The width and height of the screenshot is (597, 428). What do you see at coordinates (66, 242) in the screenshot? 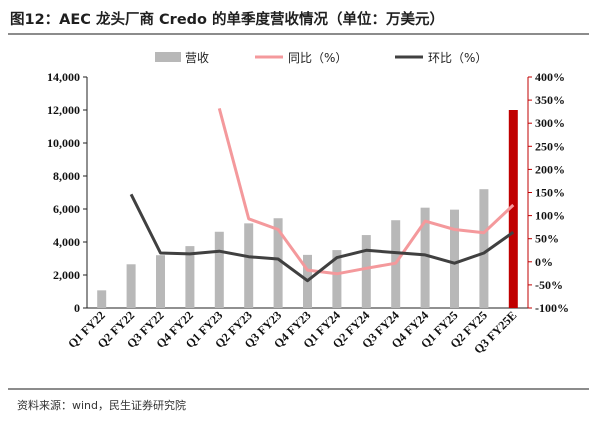
I see `left-axis-tick-label: 4,000` at bounding box center [66, 242].